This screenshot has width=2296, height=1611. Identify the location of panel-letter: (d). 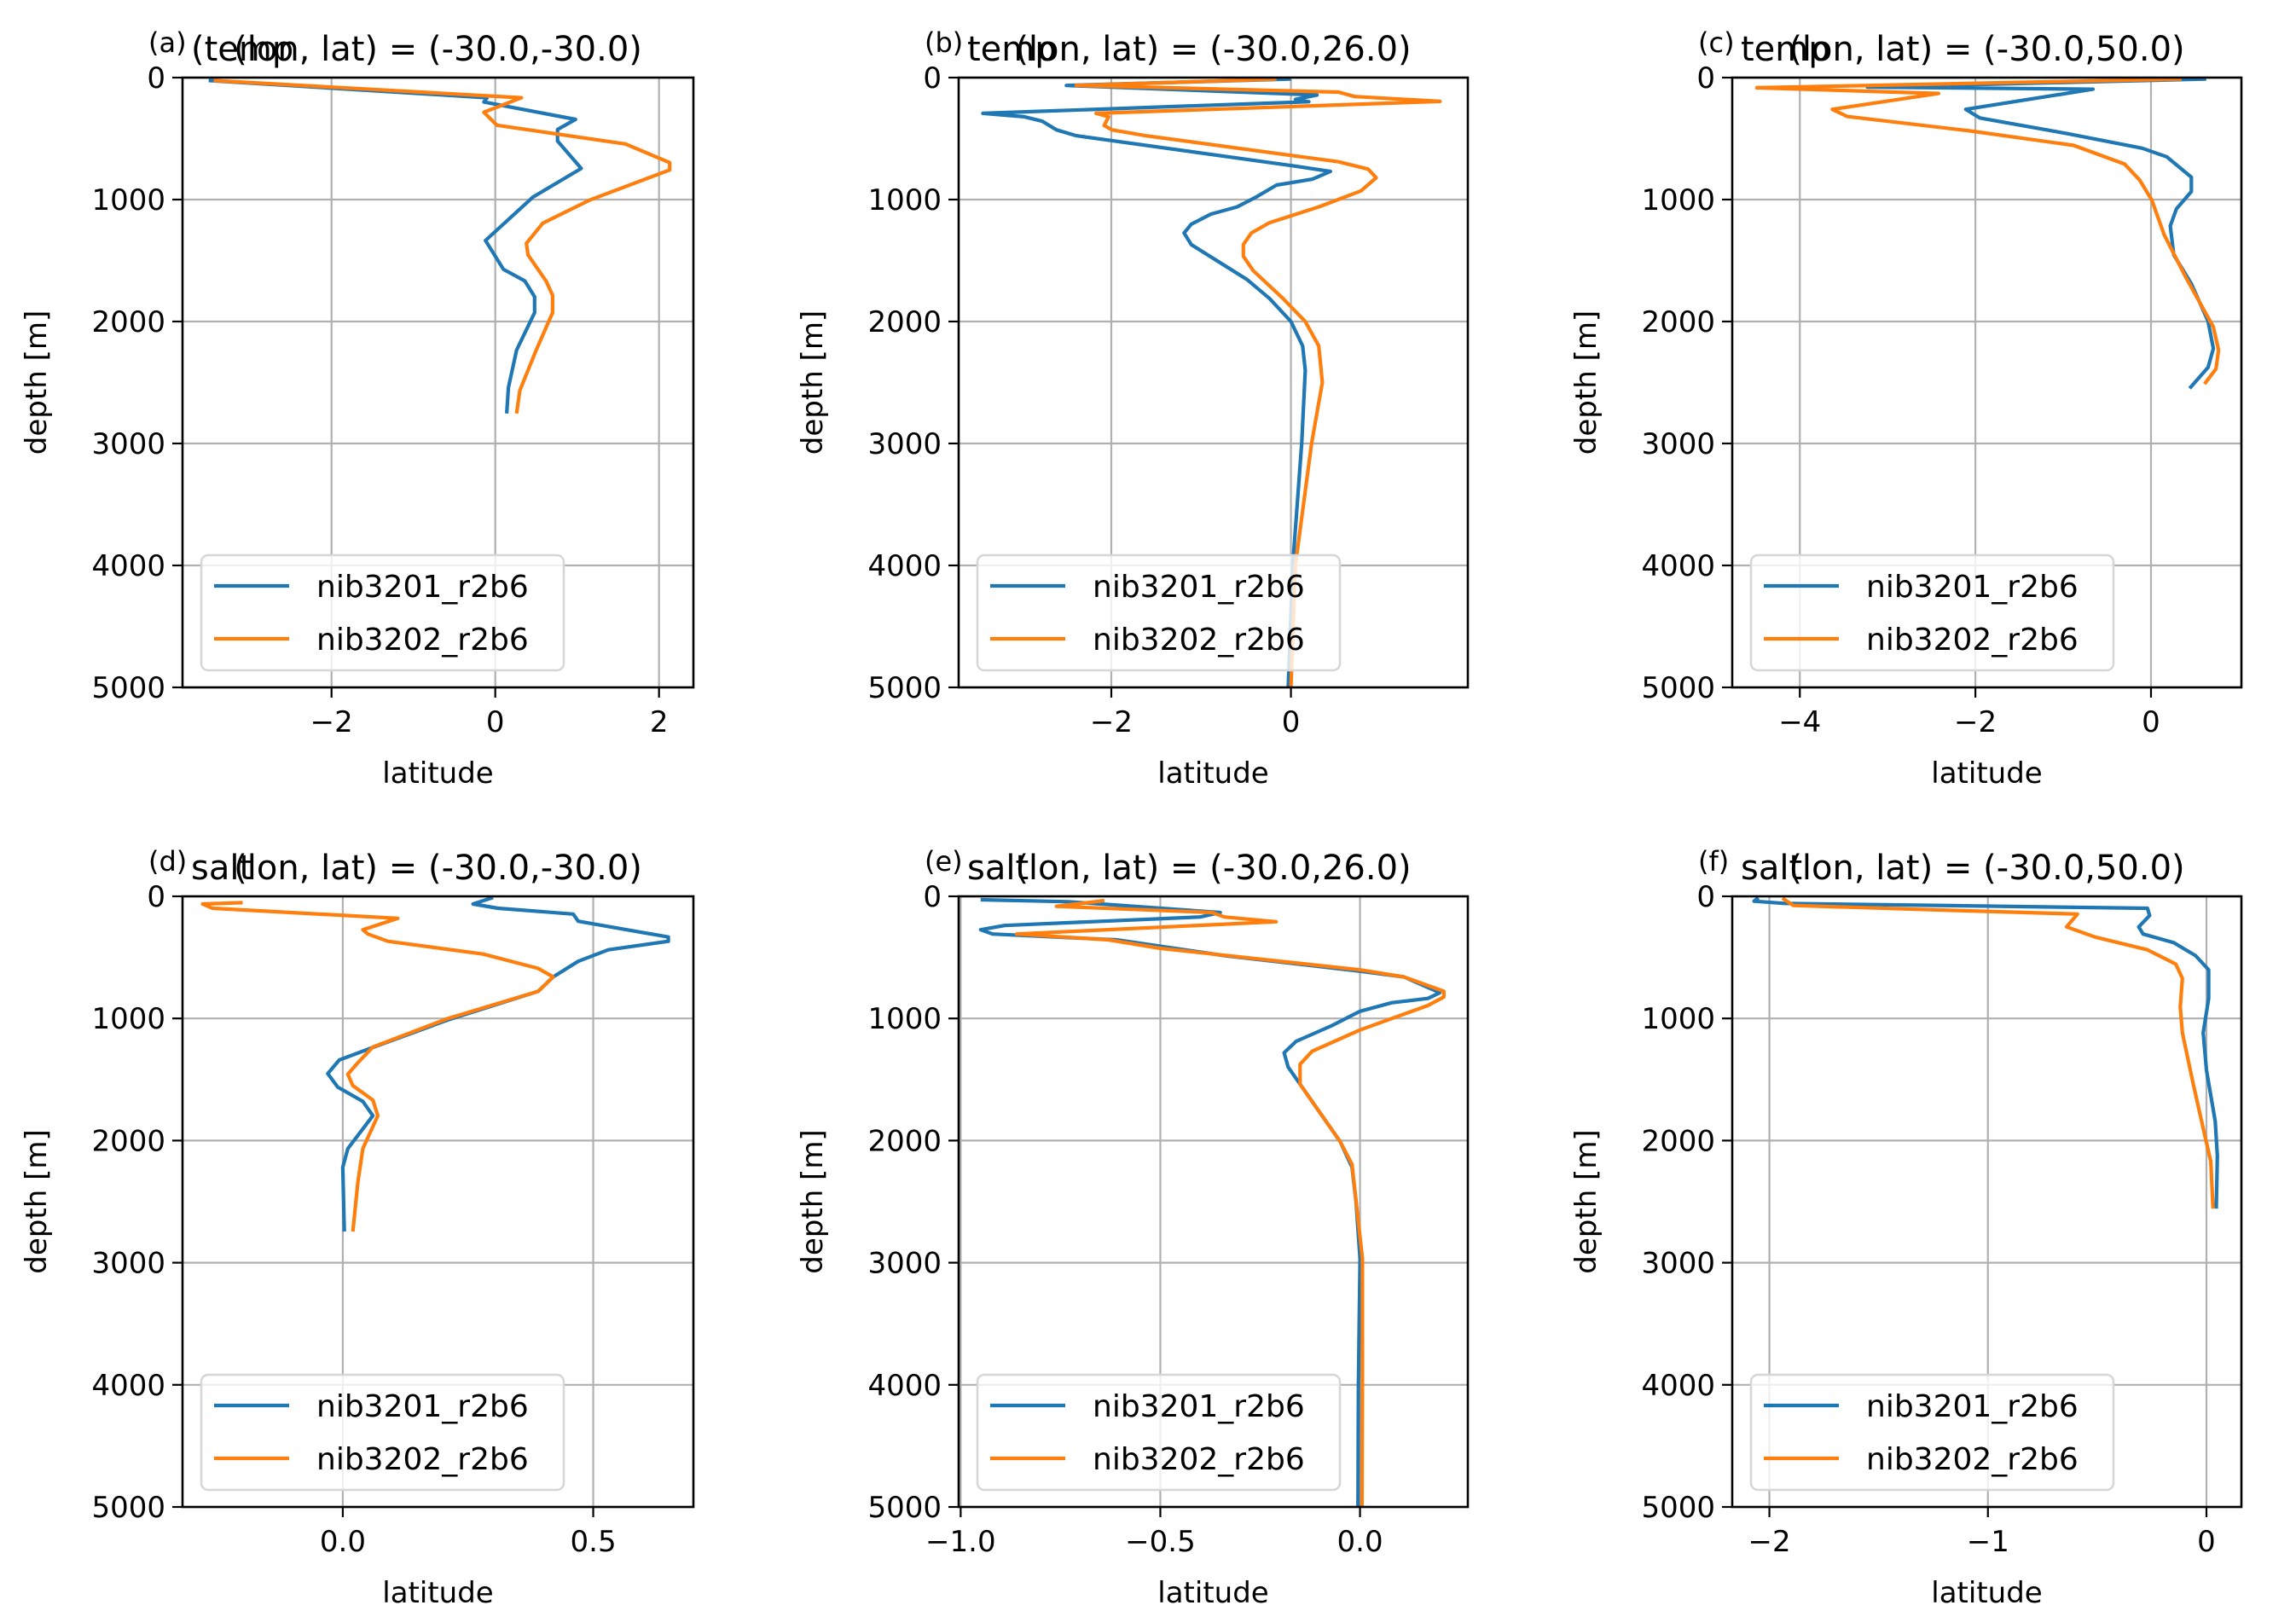
(167, 861).